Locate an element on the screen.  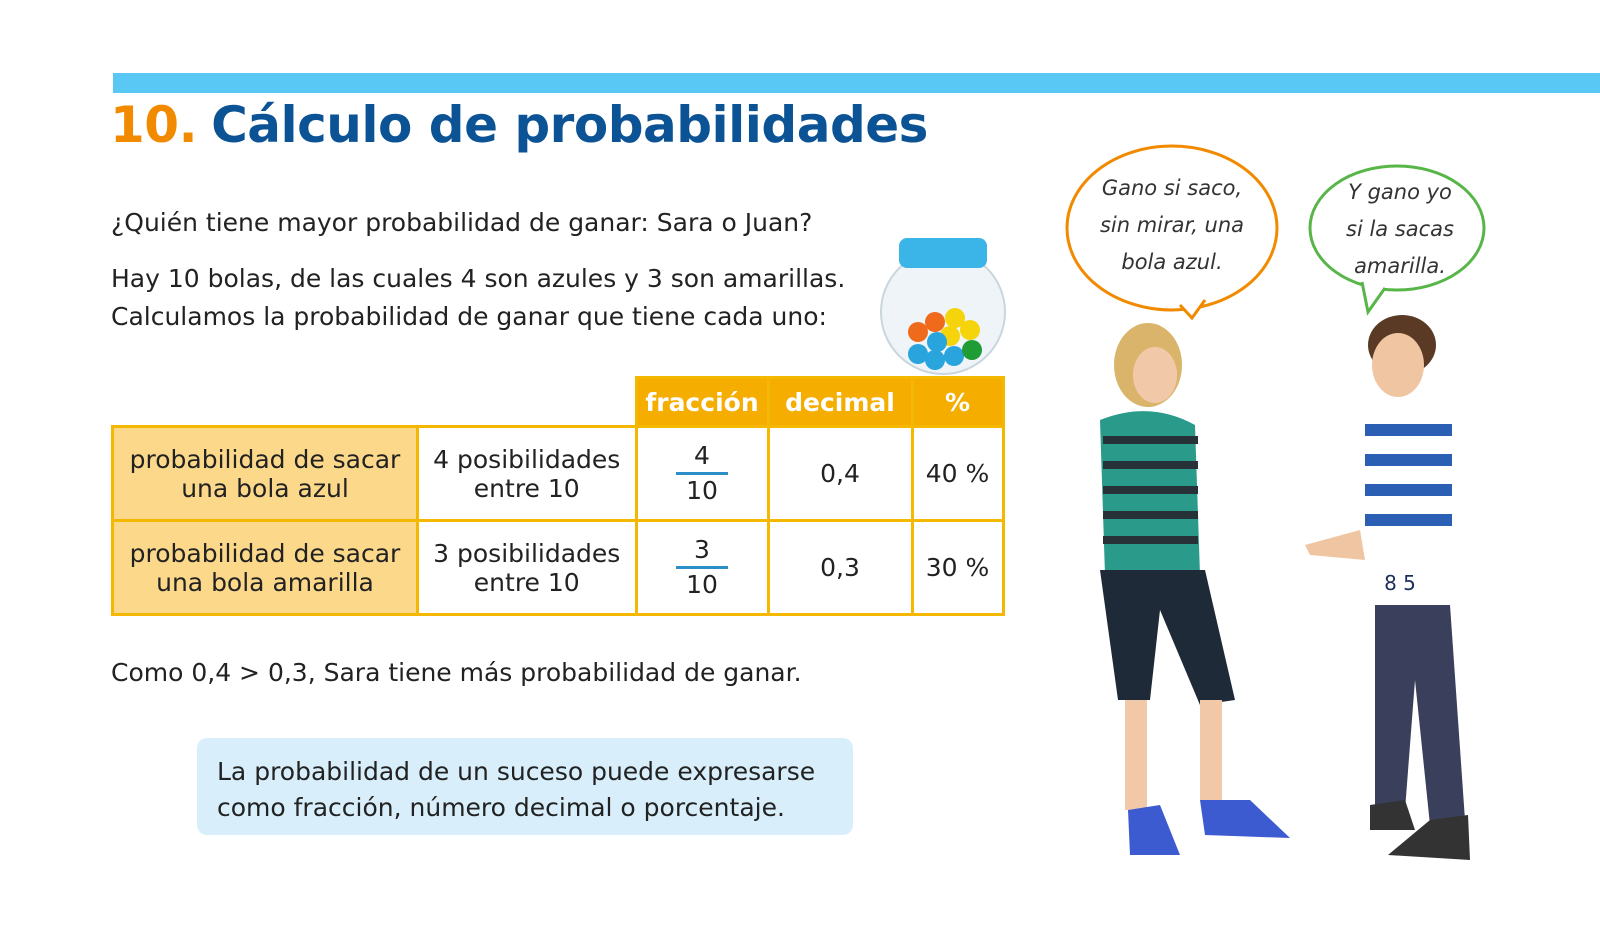
bubble-line: sin mirar, una is located at coordinates (1172, 225).